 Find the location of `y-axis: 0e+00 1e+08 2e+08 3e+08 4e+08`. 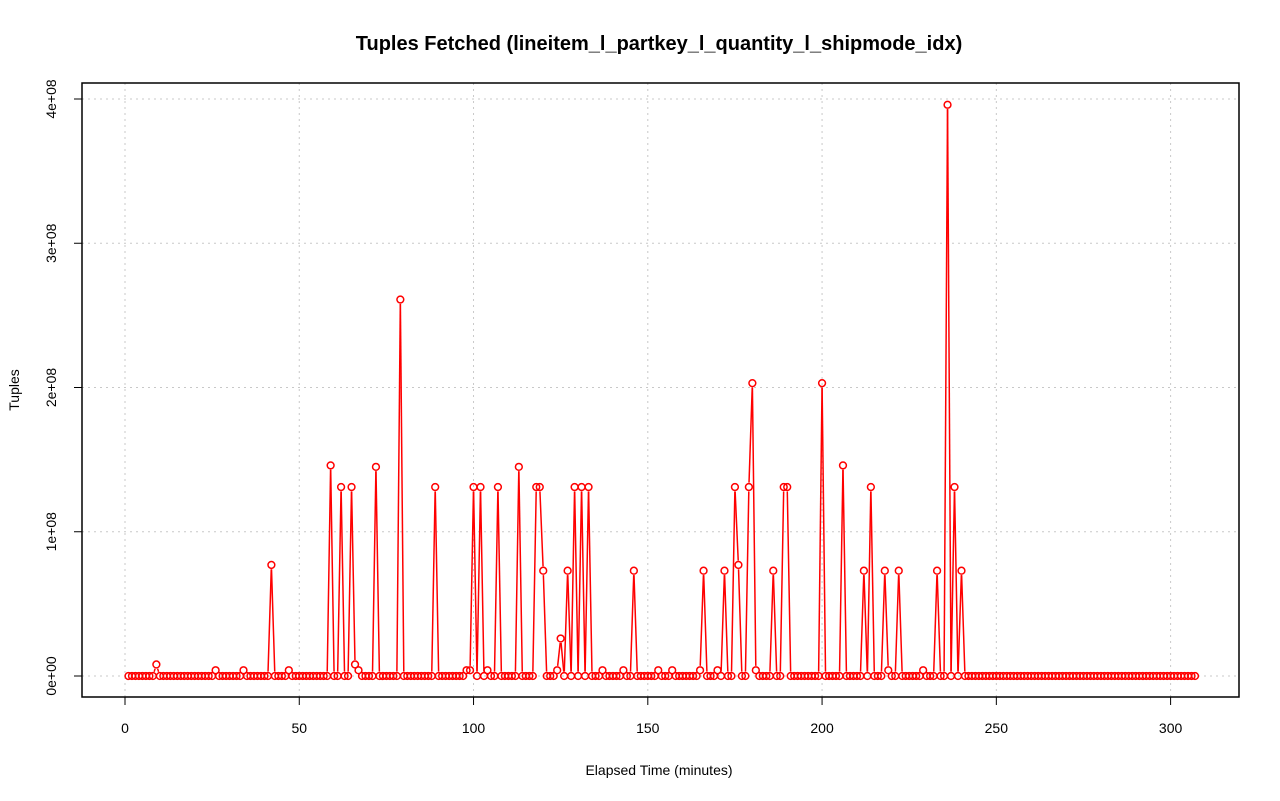

y-axis: 0e+00 1e+08 2e+08 3e+08 4e+08 is located at coordinates (62, 387).